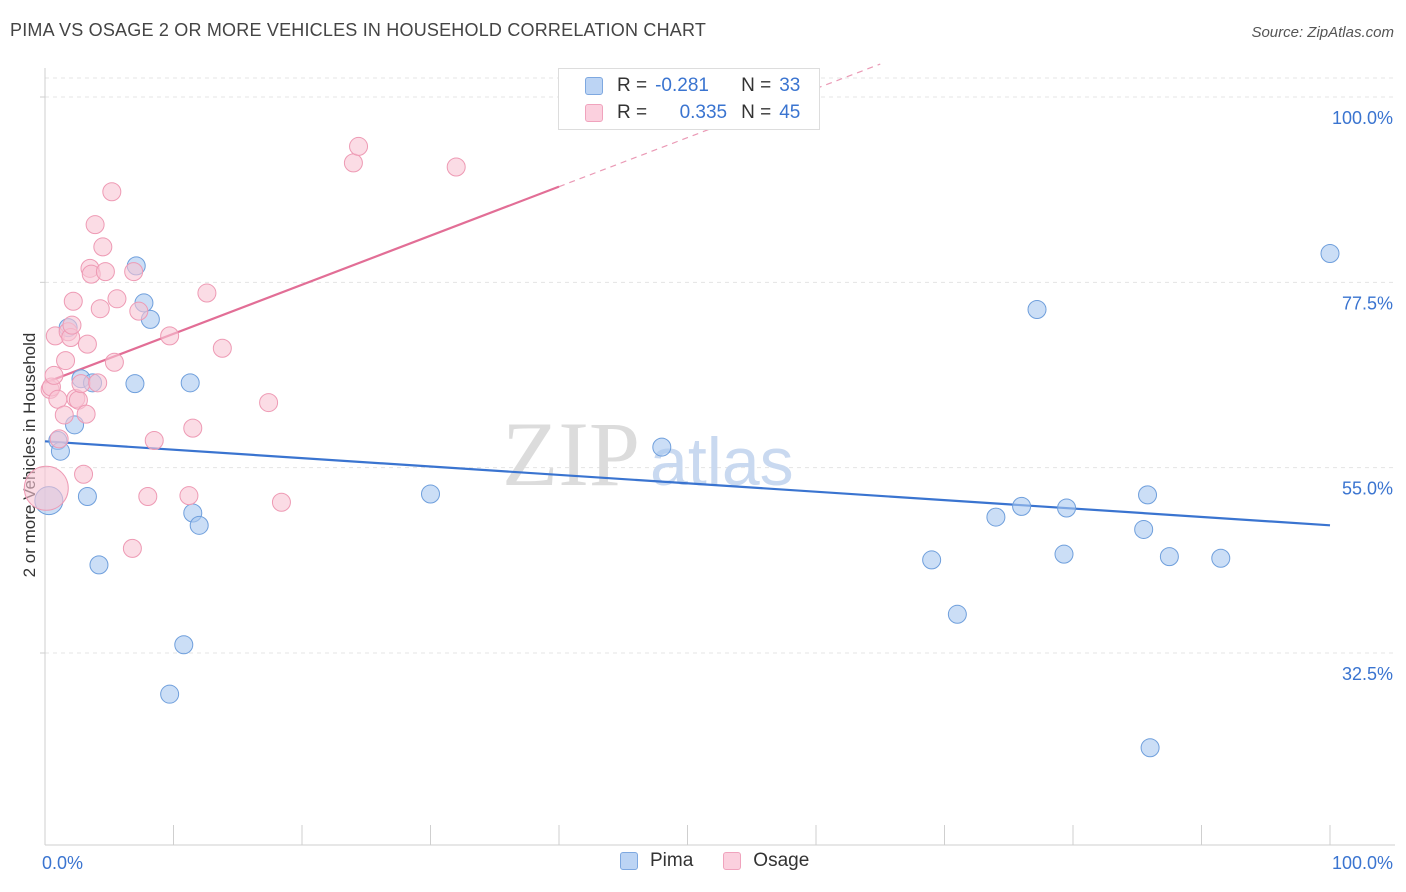 The width and height of the screenshot is (1406, 892). What do you see at coordinates (1362, 863) in the screenshot?
I see `x-tick-label: 100.0%` at bounding box center [1362, 863].